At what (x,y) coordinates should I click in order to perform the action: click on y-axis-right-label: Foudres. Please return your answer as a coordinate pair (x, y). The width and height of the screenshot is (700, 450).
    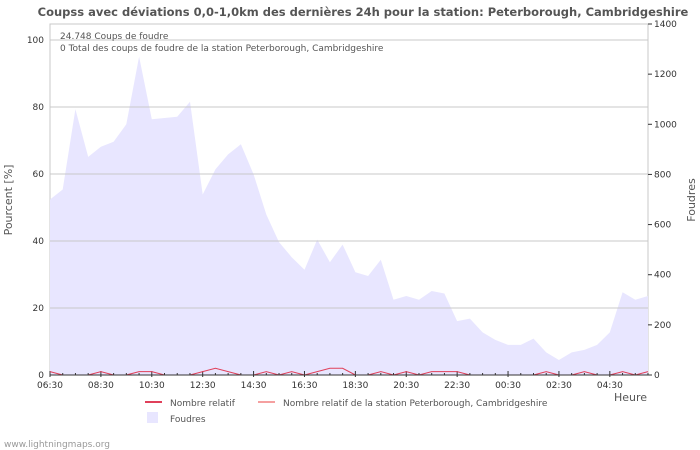
    Looking at the image, I should click on (691, 200).